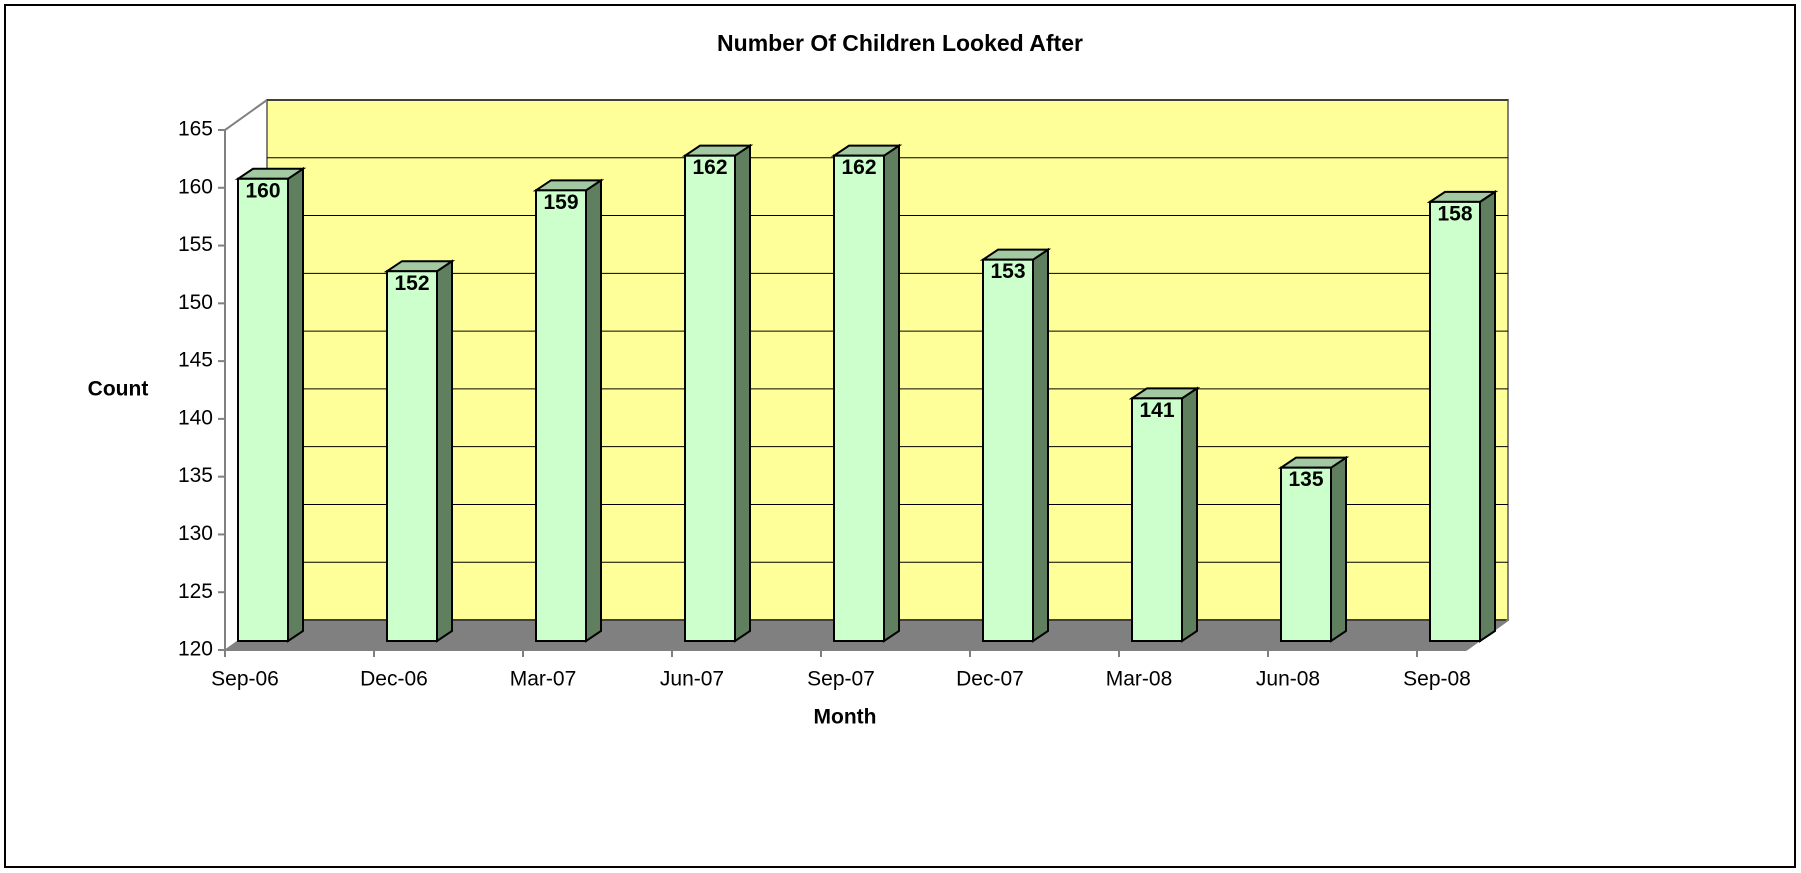 The width and height of the screenshot is (1801, 873). What do you see at coordinates (543, 679) in the screenshot?
I see `x-tick-label: Mar-07` at bounding box center [543, 679].